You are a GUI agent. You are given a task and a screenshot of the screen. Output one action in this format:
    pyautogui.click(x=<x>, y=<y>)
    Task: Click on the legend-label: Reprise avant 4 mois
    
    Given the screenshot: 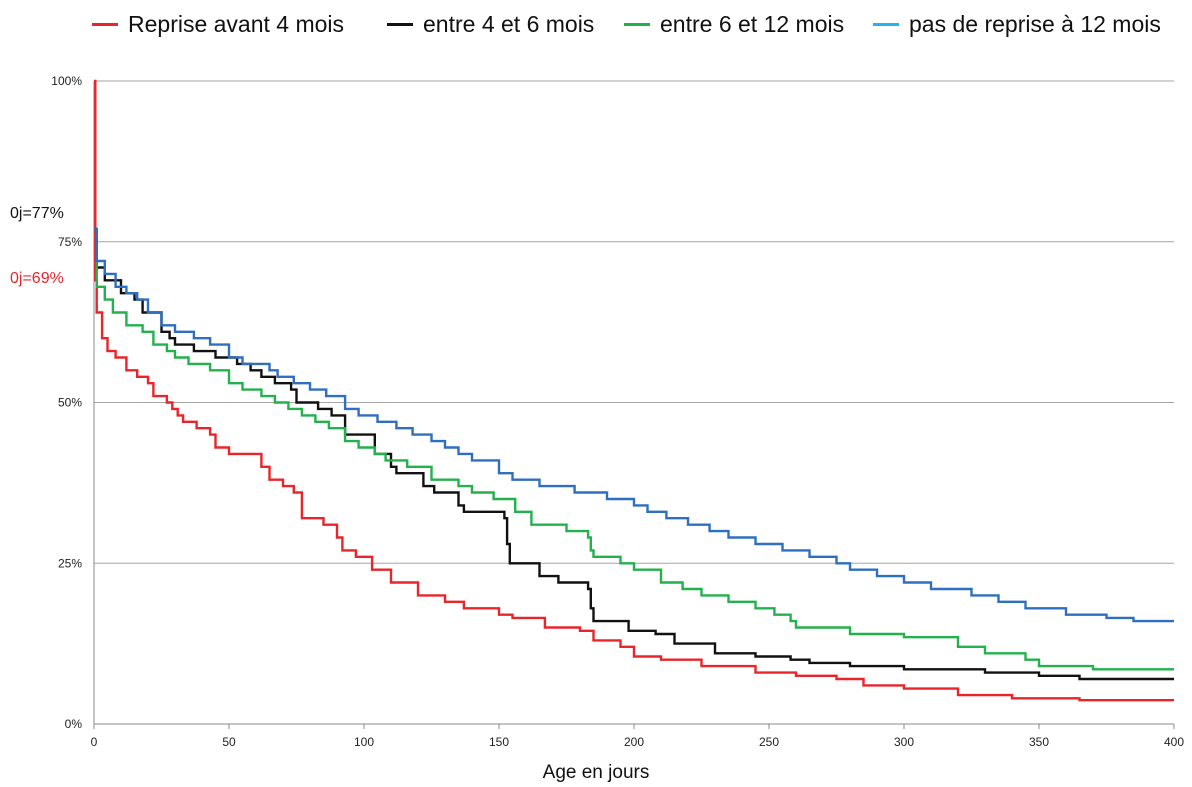 What is the action you would take?
    pyautogui.click(x=236, y=23)
    